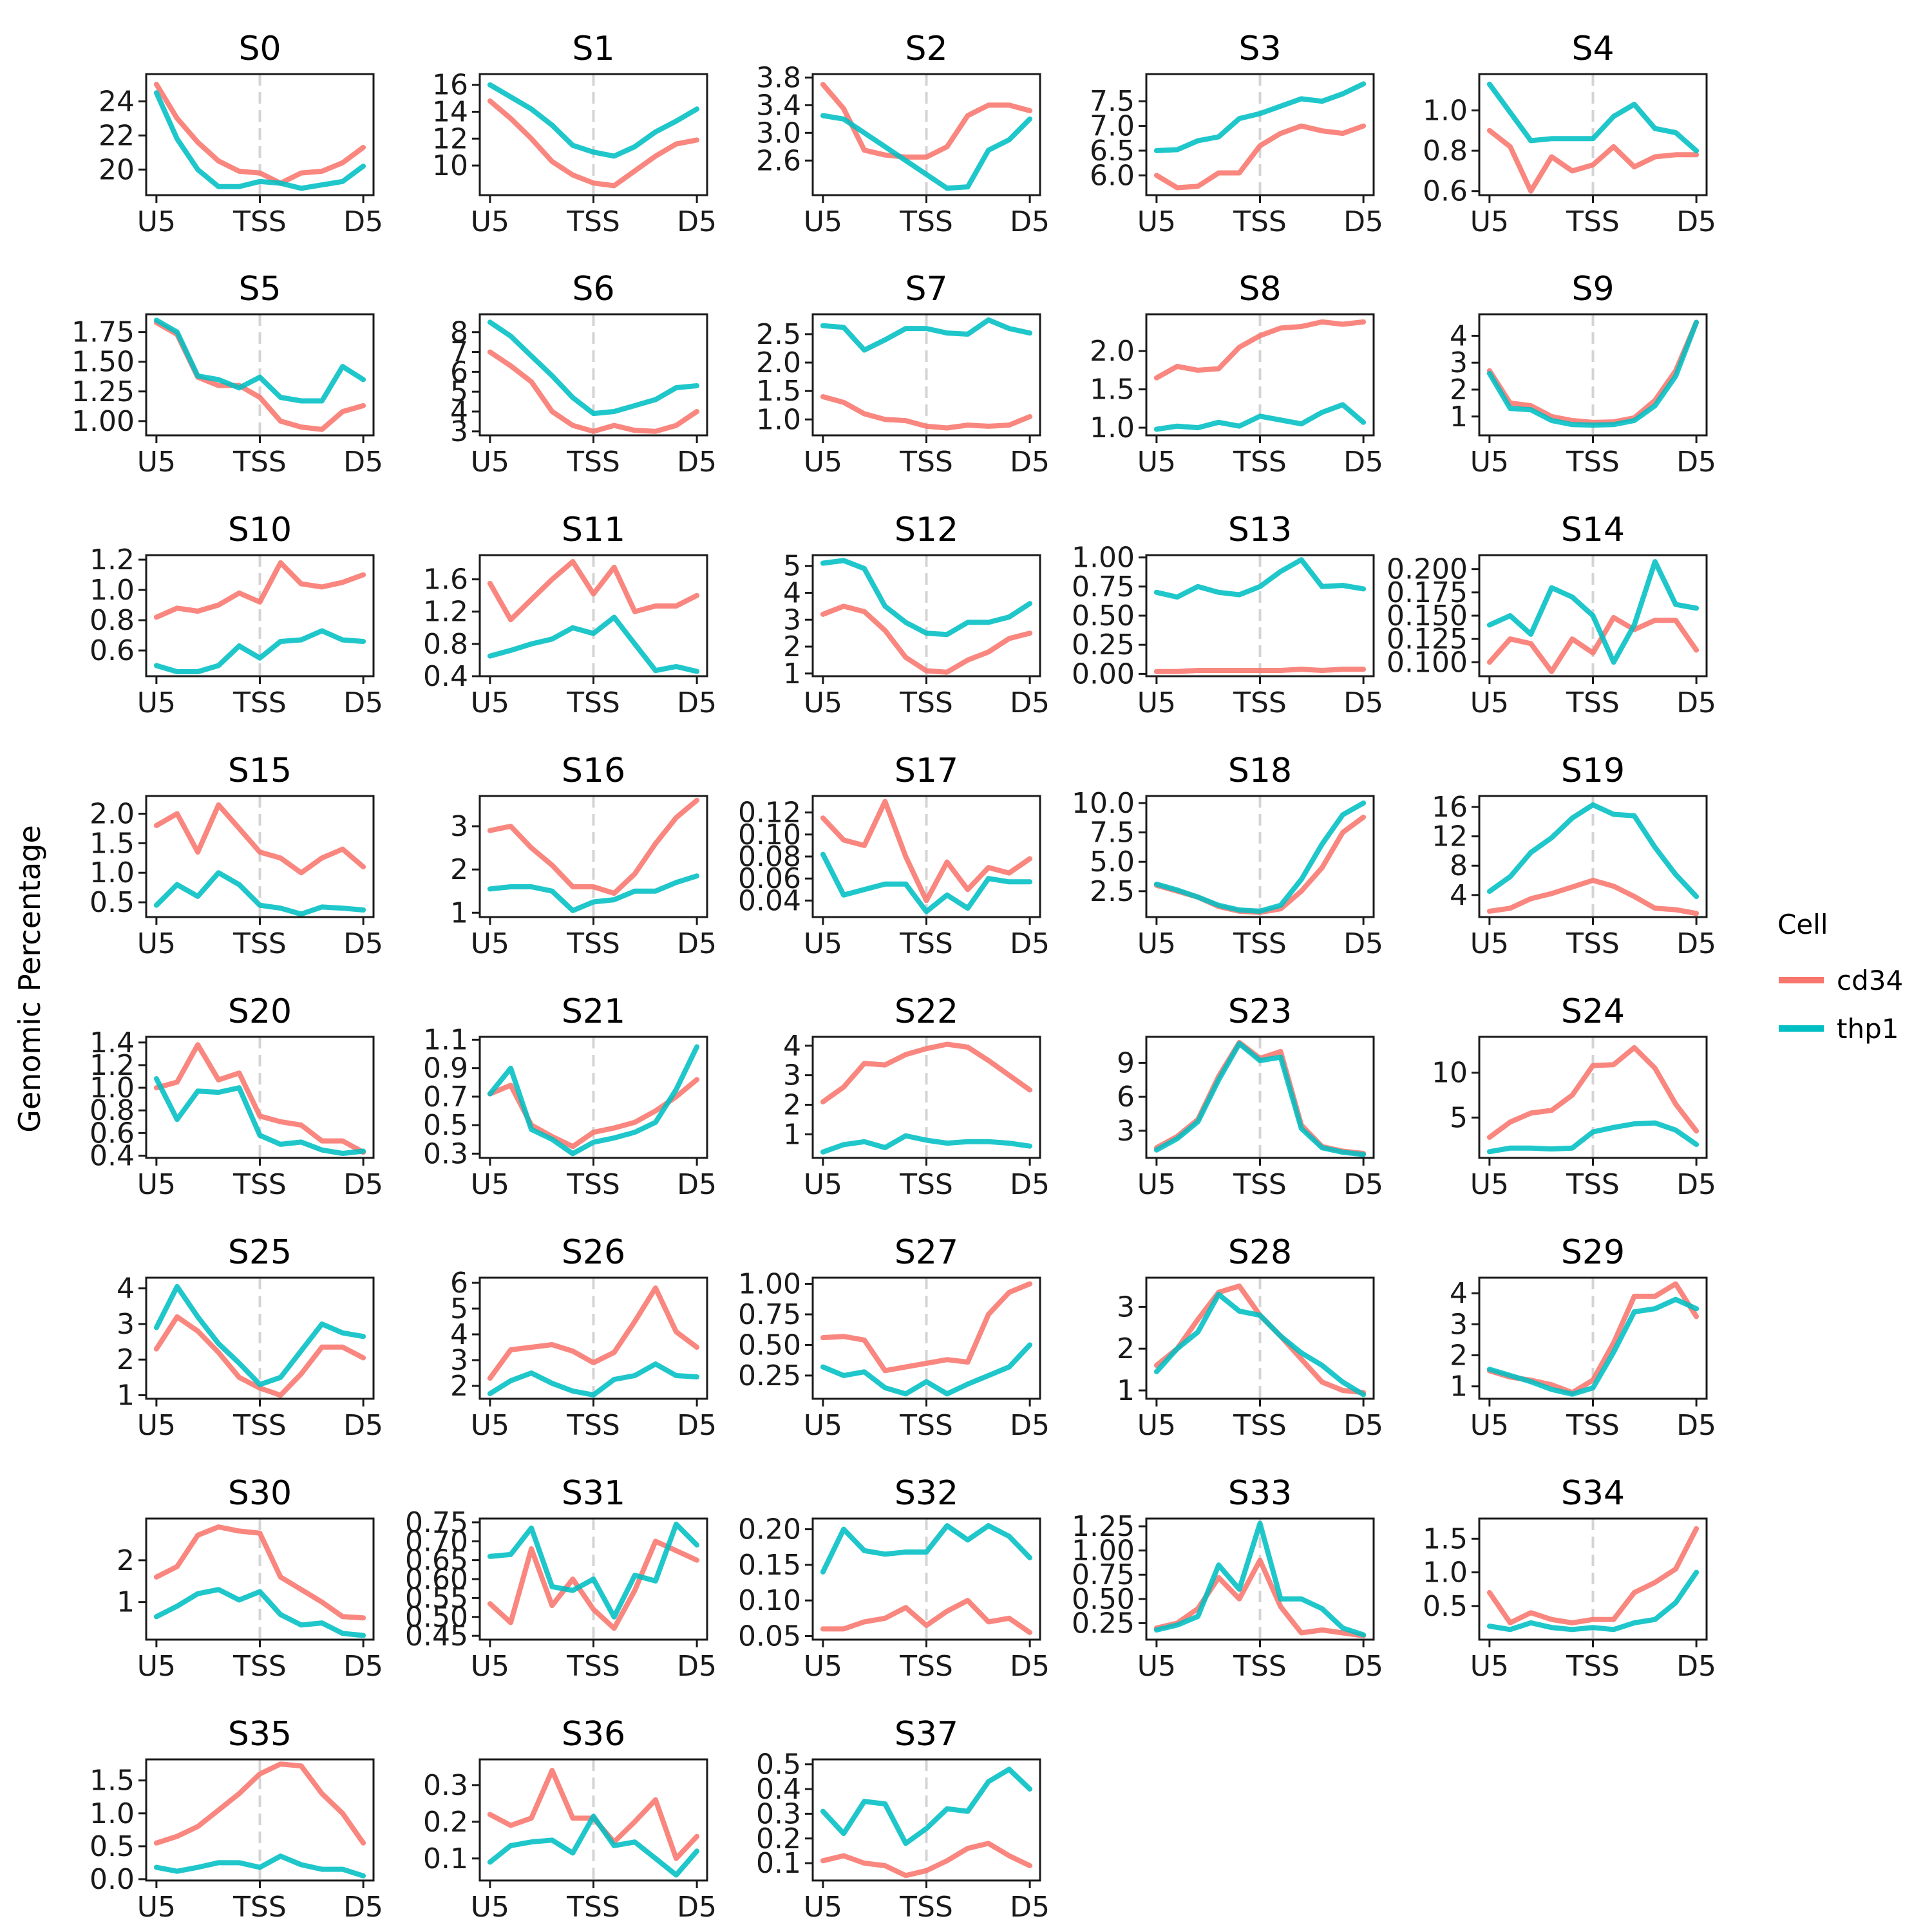 This screenshot has height=1932, width=1932. What do you see at coordinates (779, 1764) in the screenshot?
I see `y-tick-label: 0.5` at bounding box center [779, 1764].